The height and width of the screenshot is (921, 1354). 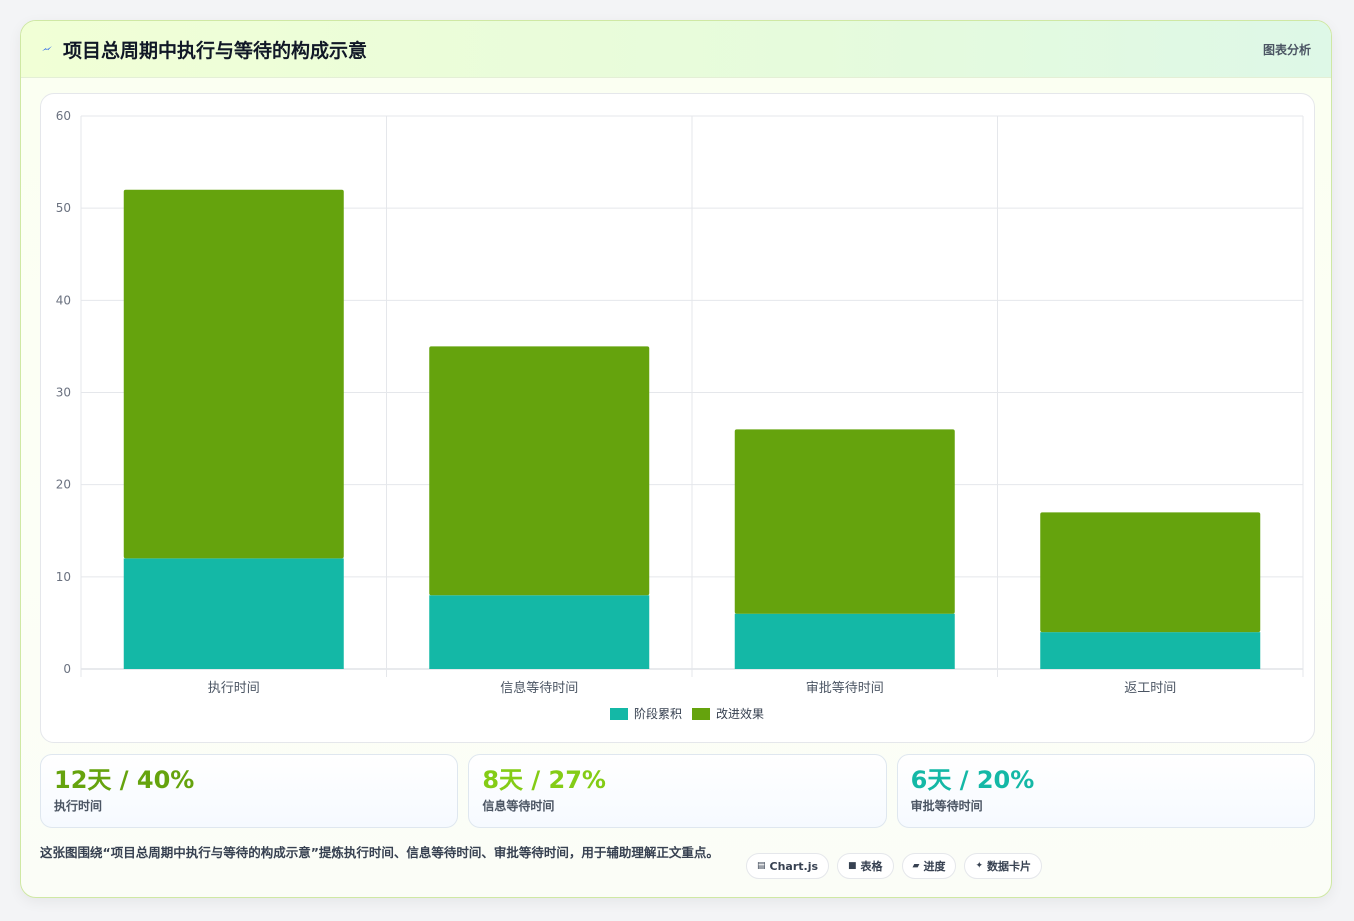 I want to click on chip-data-card: ✦ 数据卡片, so click(x=1003, y=866).